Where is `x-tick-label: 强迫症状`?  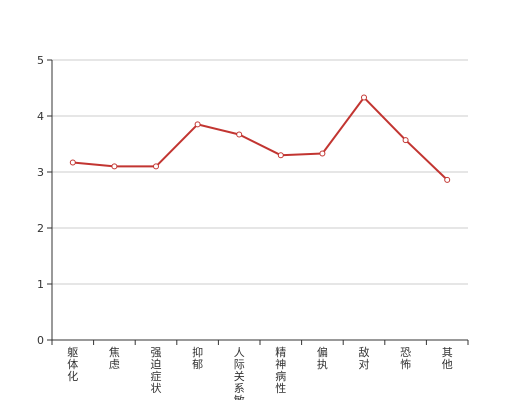
x-tick-label: 强迫症状 is located at coordinates (156, 370).